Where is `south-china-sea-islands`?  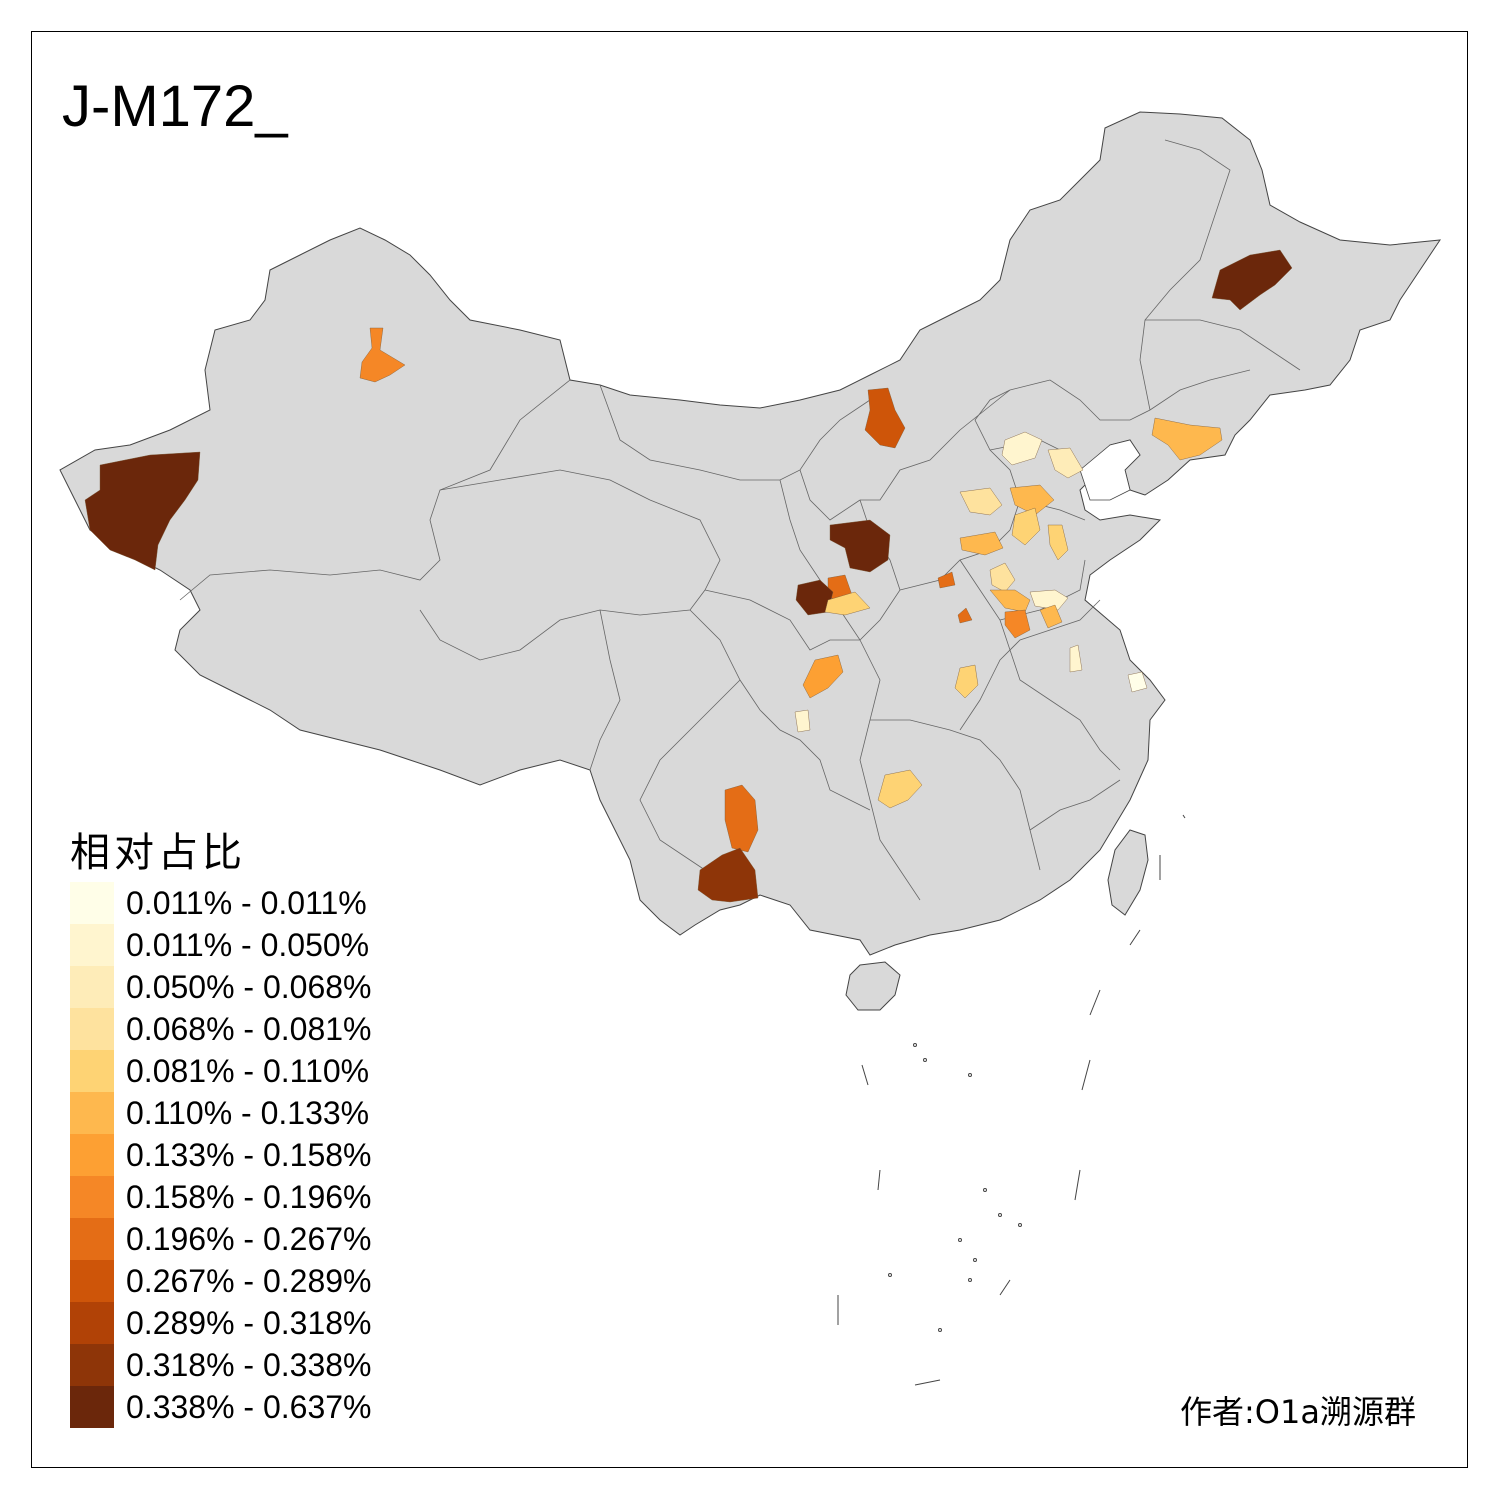
south-china-sea-islands is located at coordinates (1011, 1100).